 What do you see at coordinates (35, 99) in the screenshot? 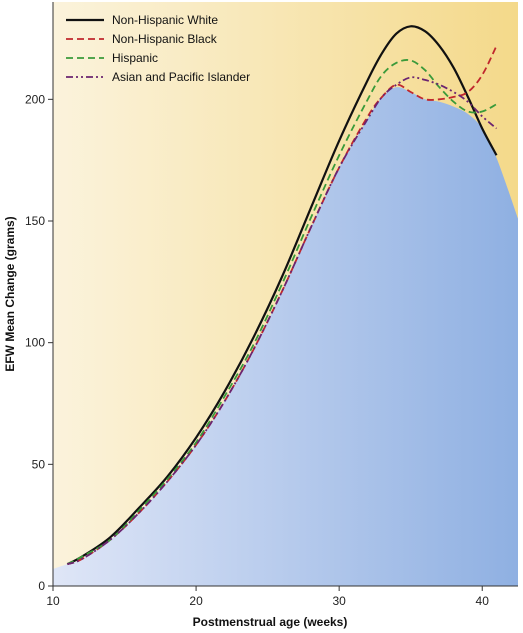
I see `y-tick-label: 200` at bounding box center [35, 99].